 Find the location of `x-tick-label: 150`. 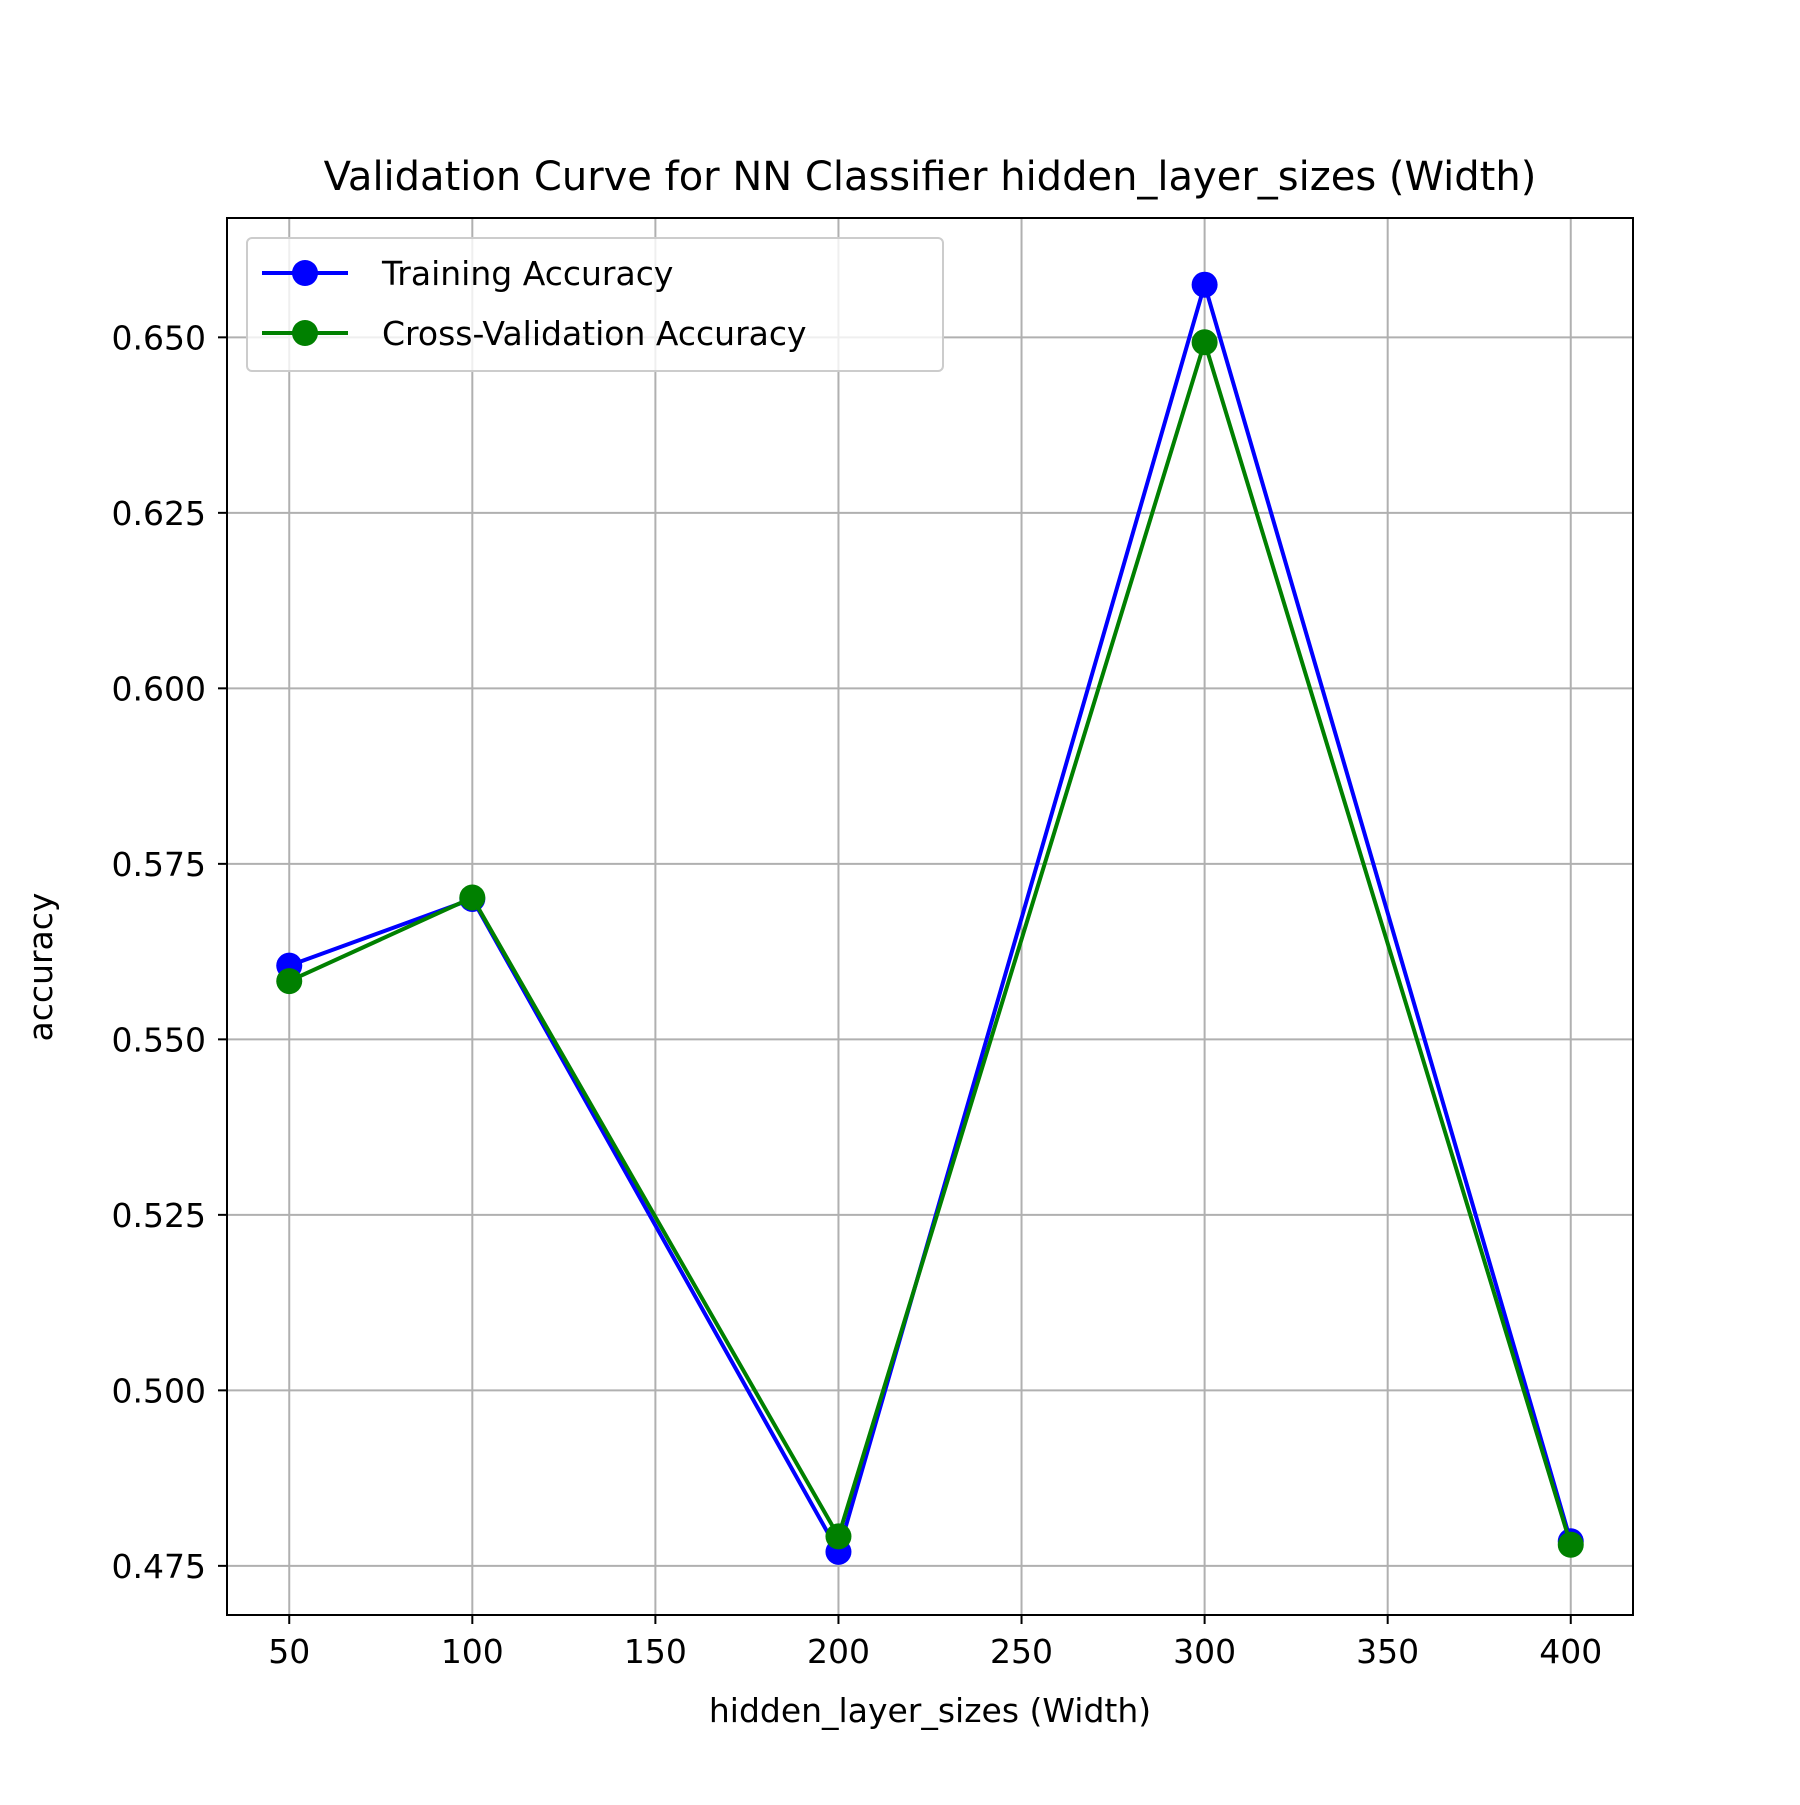

x-tick-label: 150 is located at coordinates (655, 1651).